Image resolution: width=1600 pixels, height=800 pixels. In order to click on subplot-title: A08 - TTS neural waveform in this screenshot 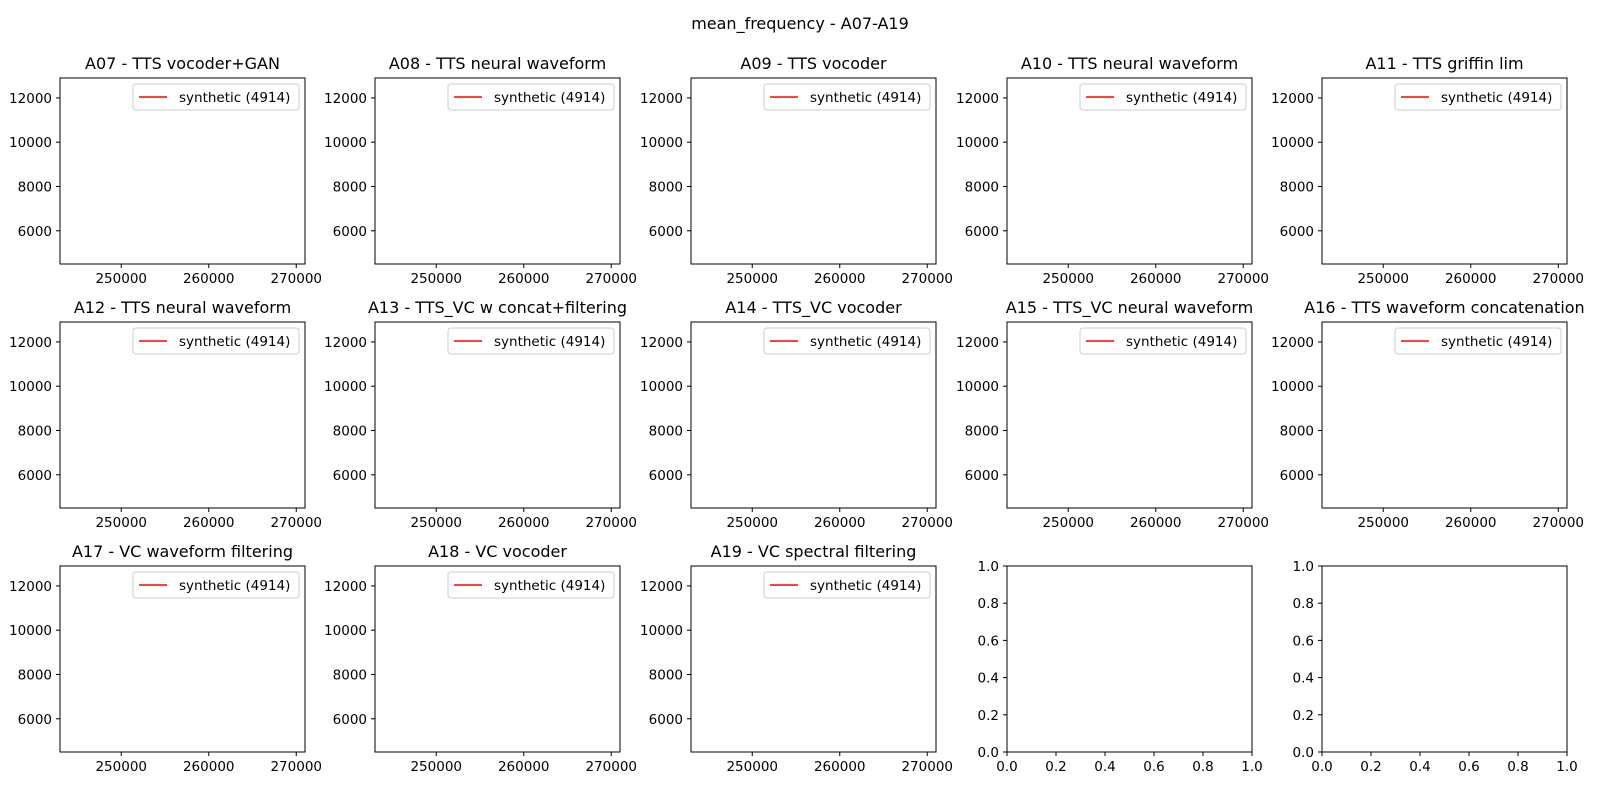, I will do `click(497, 63)`.